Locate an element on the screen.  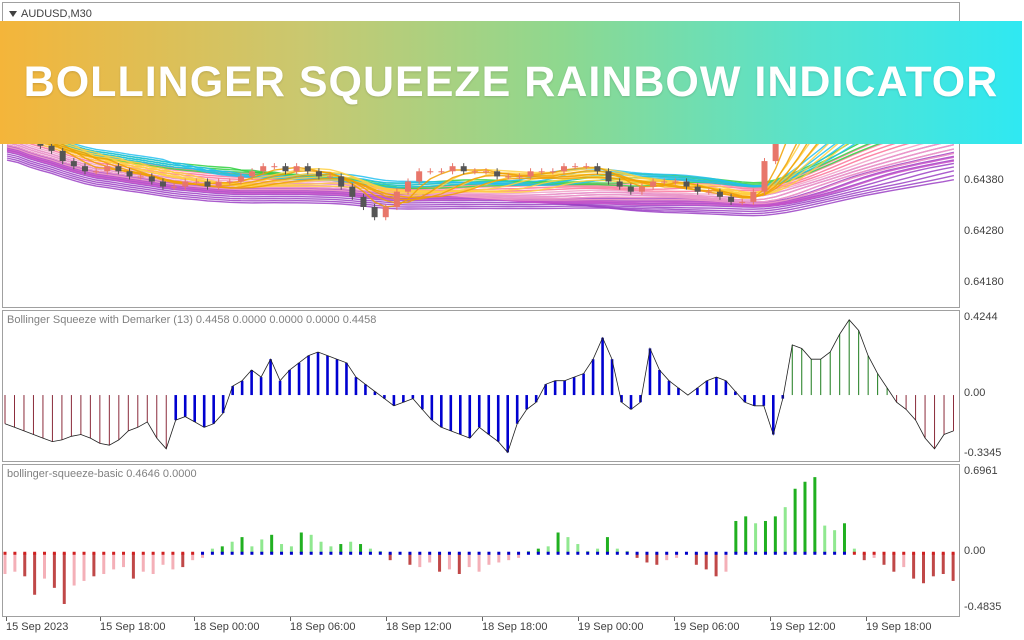
squeeze-pane-title: bollinger-squeeze-basic 0.4646 0.0000 is located at coordinates (102, 474).